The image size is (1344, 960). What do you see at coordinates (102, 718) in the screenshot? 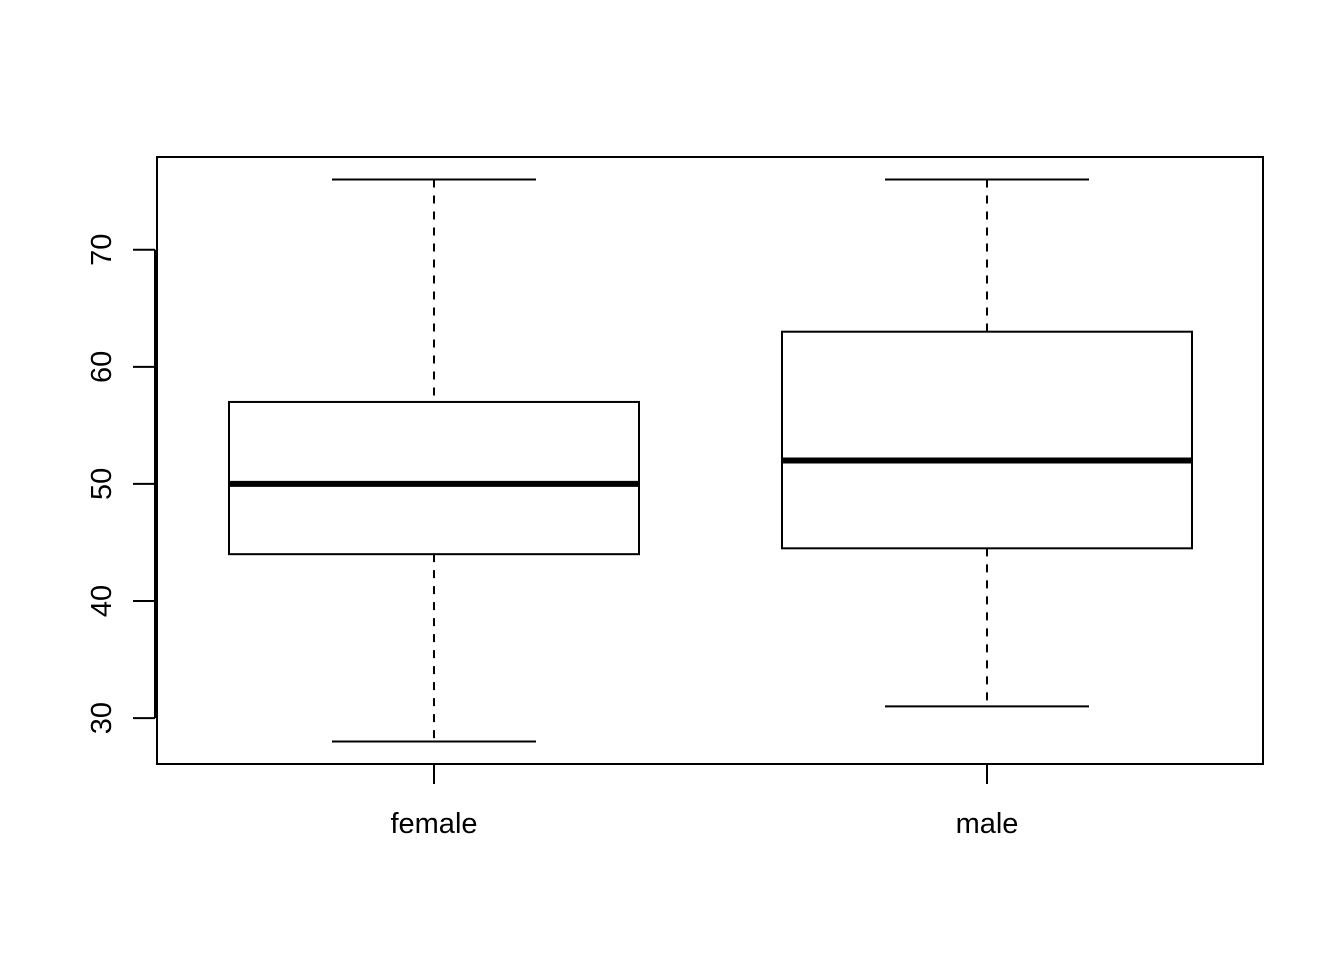
I see `y-tick-label: 30` at bounding box center [102, 718].